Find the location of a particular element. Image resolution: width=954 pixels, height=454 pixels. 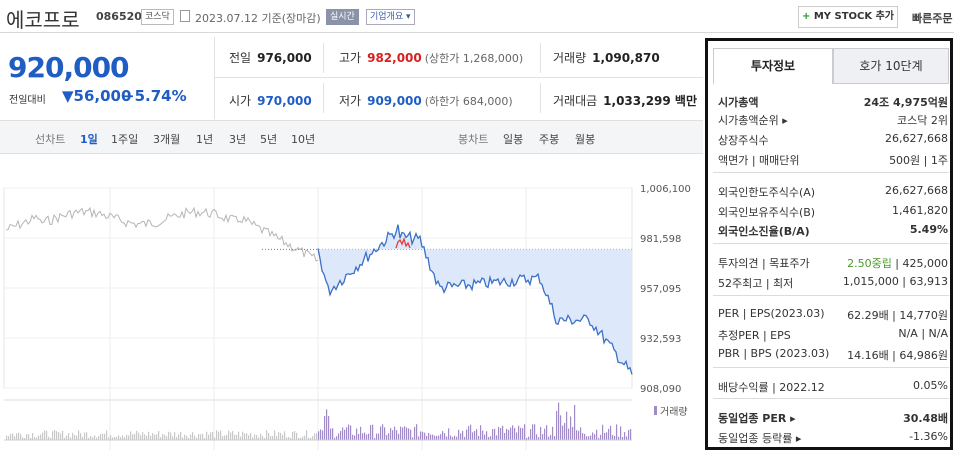

tab-10y: 10년 is located at coordinates (303, 139).